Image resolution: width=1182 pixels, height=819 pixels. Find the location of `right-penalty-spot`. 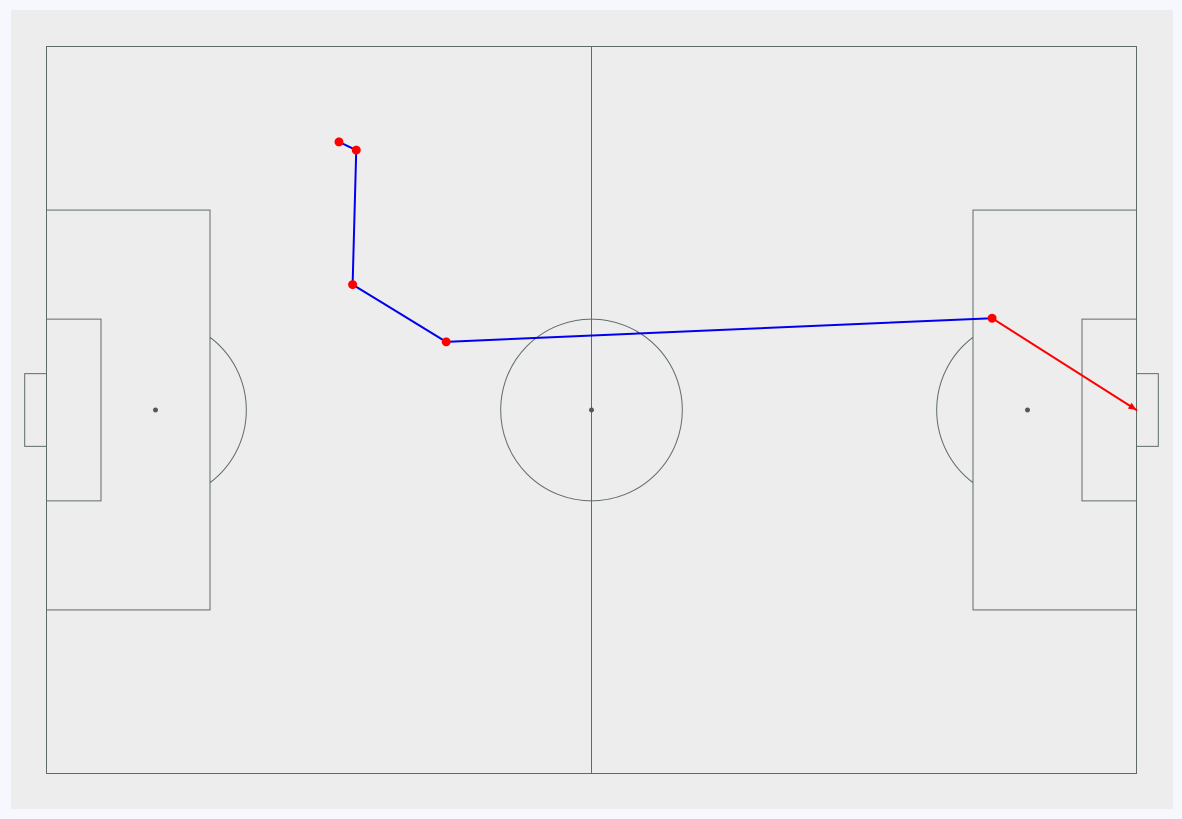

right-penalty-spot is located at coordinates (1027, 410).